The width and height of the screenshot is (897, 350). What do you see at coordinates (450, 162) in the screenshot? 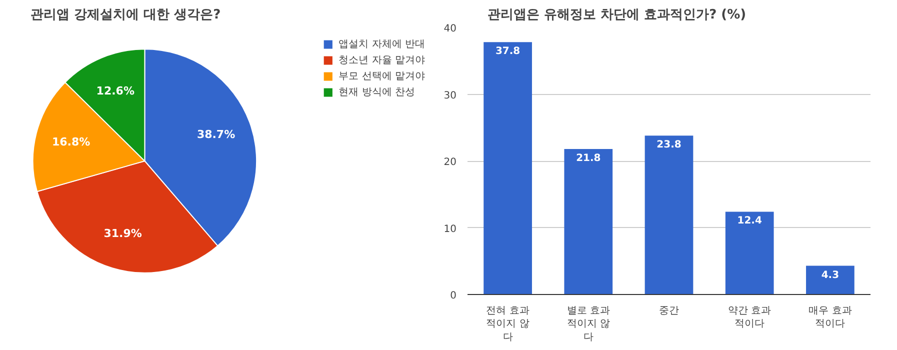
I see `y-tick-label: 20` at bounding box center [450, 162].